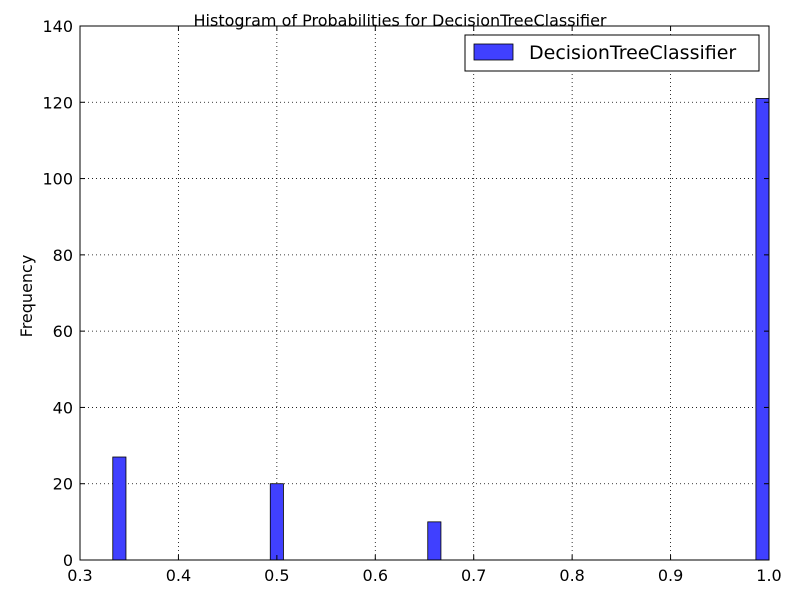 Image resolution: width=800 pixels, height=604 pixels. Describe the element at coordinates (57, 179) in the screenshot. I see `y-tick-label: 100` at that location.